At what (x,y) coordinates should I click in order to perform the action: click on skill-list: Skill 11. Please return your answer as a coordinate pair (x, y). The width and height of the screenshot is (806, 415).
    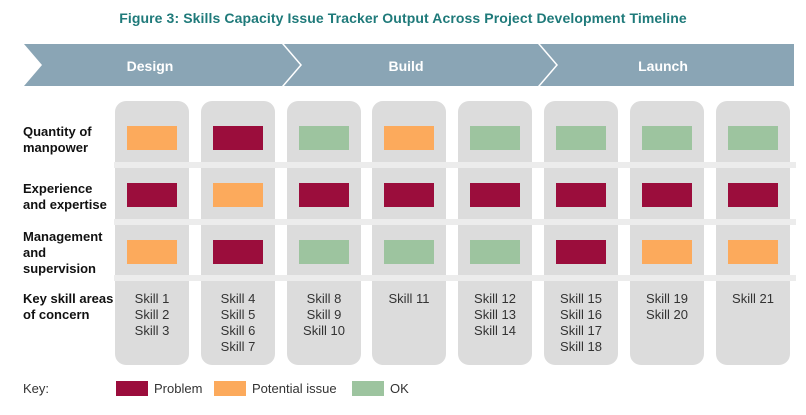
    Looking at the image, I should click on (409, 299).